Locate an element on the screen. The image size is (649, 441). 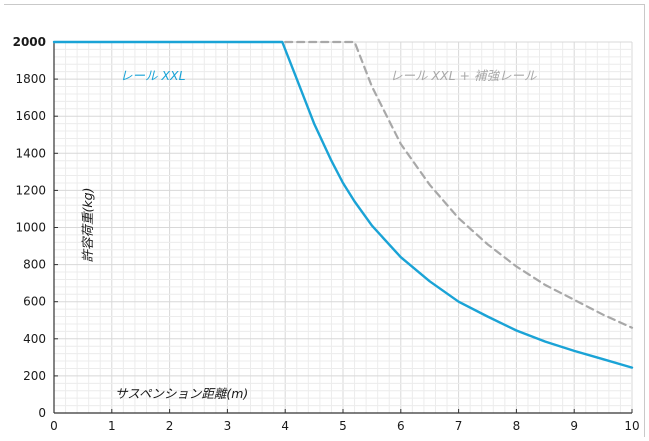
x-tick-label: 6 is located at coordinates (401, 426).